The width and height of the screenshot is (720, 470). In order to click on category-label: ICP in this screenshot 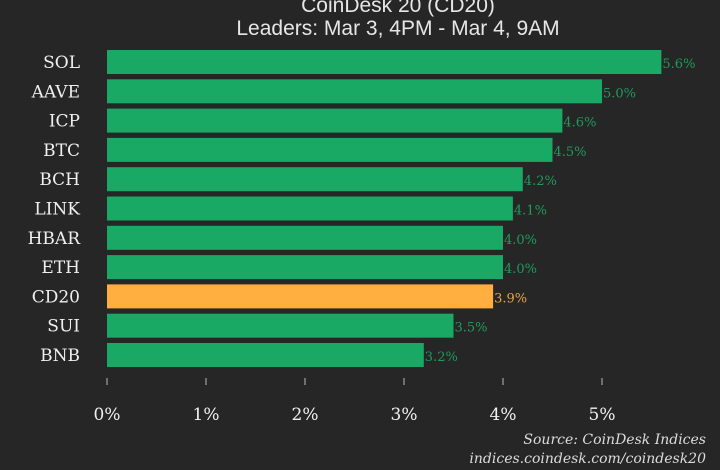, I will do `click(64, 122)`.